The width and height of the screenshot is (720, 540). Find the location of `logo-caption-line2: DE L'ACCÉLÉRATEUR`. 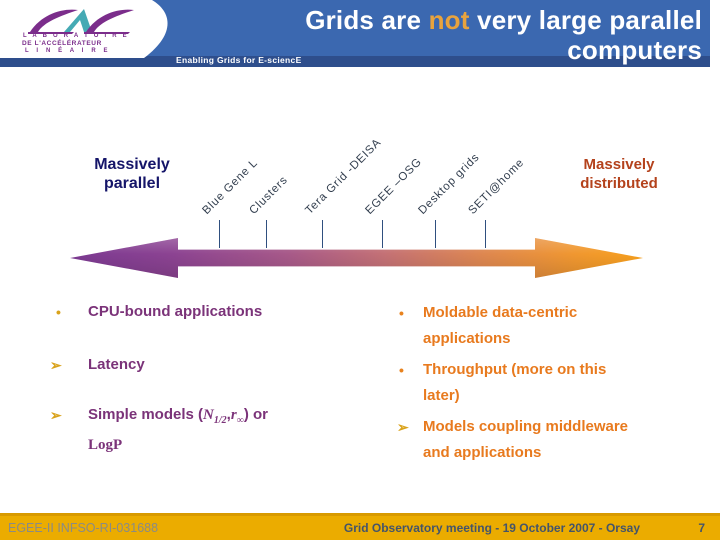

logo-caption-line2: DE L'ACCÉLÉRATEUR is located at coordinates (62, 43).